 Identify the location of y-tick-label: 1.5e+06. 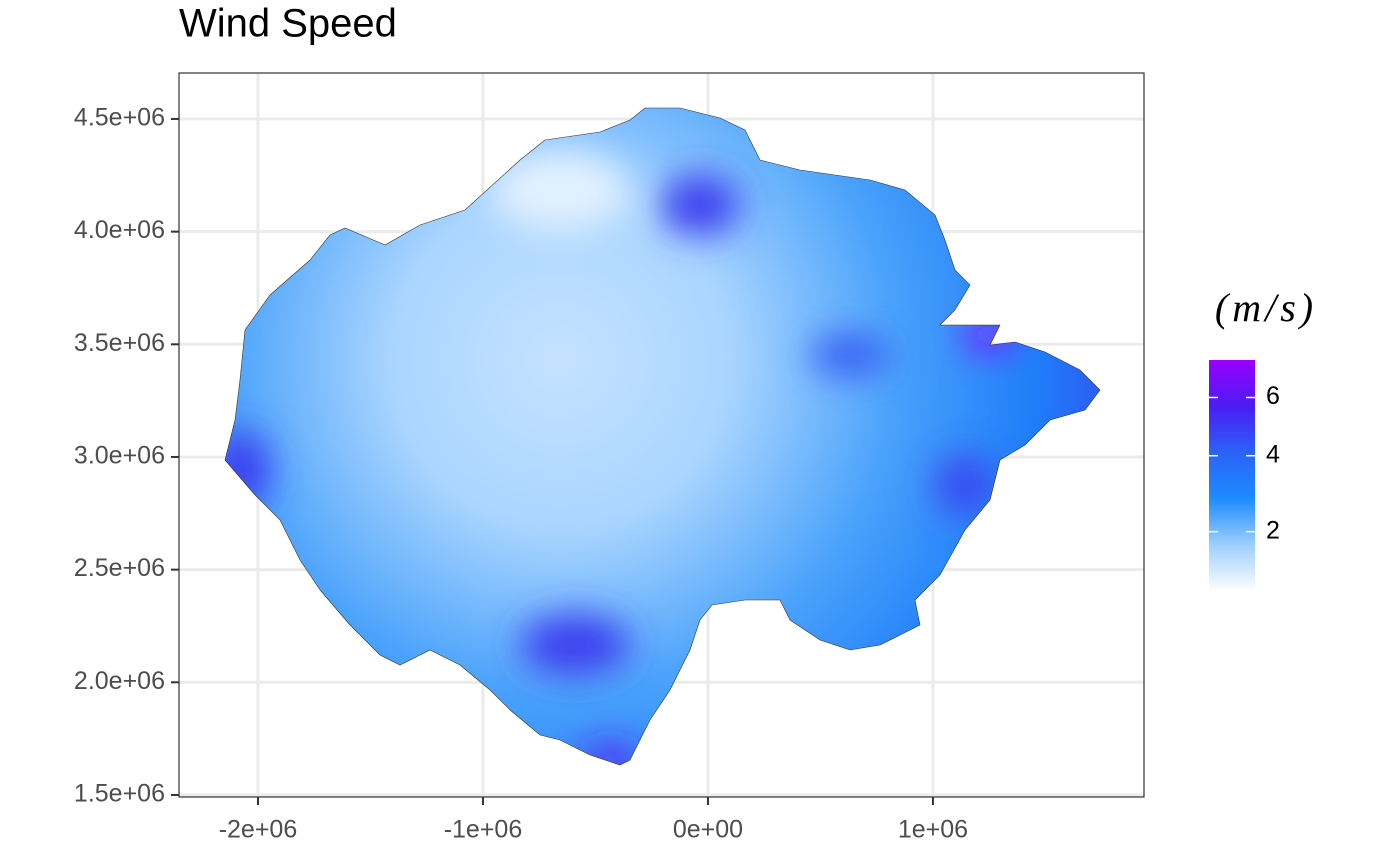
(119, 794).